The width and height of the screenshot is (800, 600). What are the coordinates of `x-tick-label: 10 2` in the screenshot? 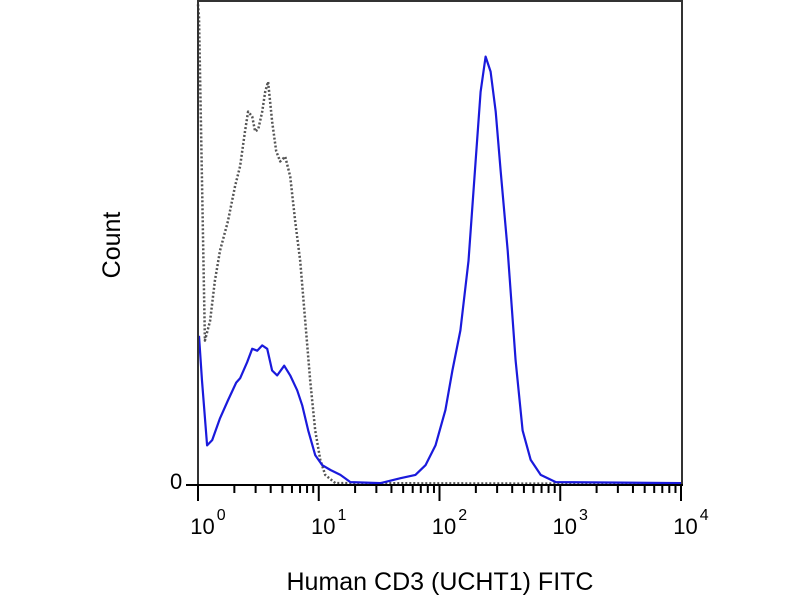 It's located at (449, 523).